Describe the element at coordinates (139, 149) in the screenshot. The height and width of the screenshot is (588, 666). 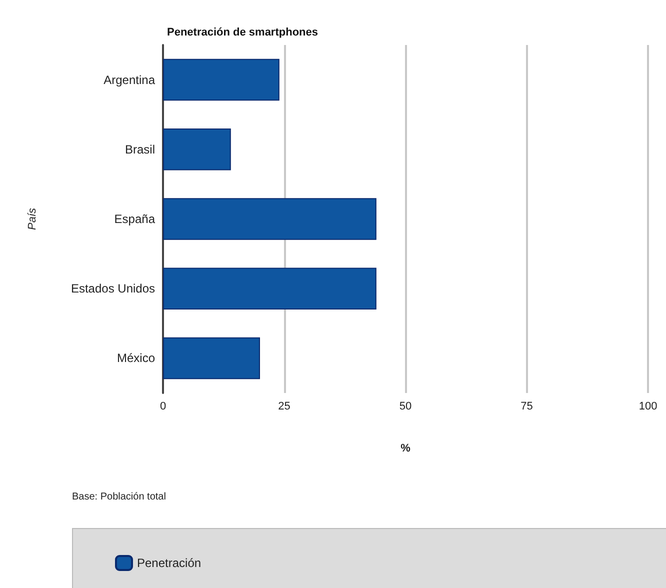
I see `y-tick-label: Brasil` at that location.